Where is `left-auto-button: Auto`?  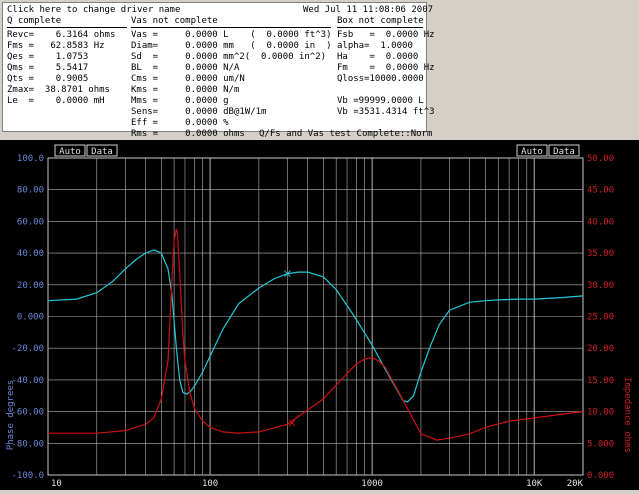 left-auto-button: Auto is located at coordinates (70, 150).